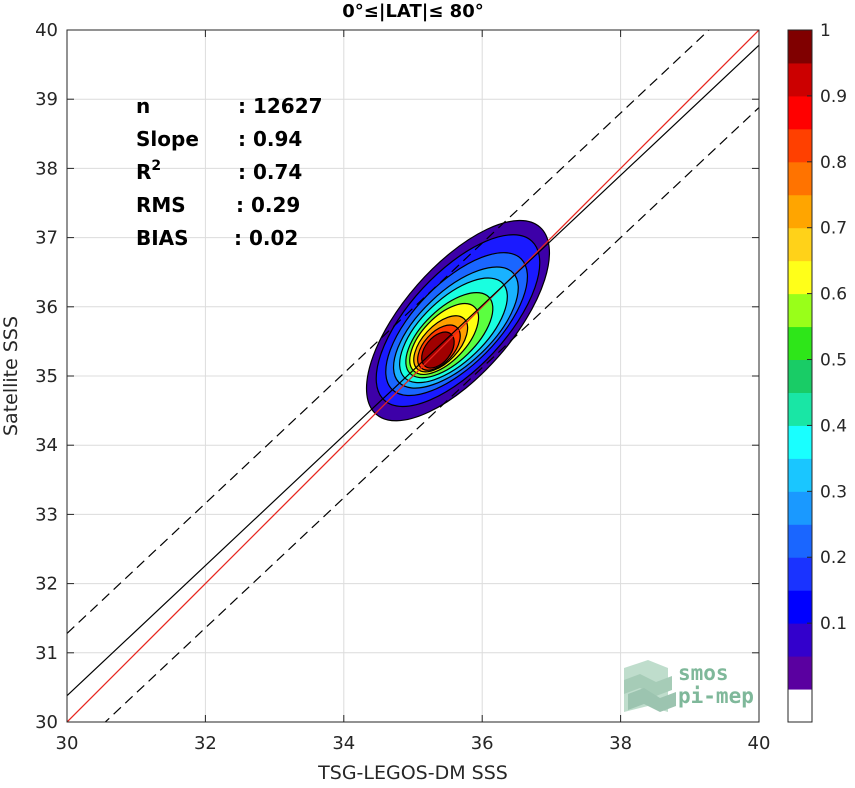 The image size is (855, 788). I want to click on y-tick-label: 33, so click(46, 514).